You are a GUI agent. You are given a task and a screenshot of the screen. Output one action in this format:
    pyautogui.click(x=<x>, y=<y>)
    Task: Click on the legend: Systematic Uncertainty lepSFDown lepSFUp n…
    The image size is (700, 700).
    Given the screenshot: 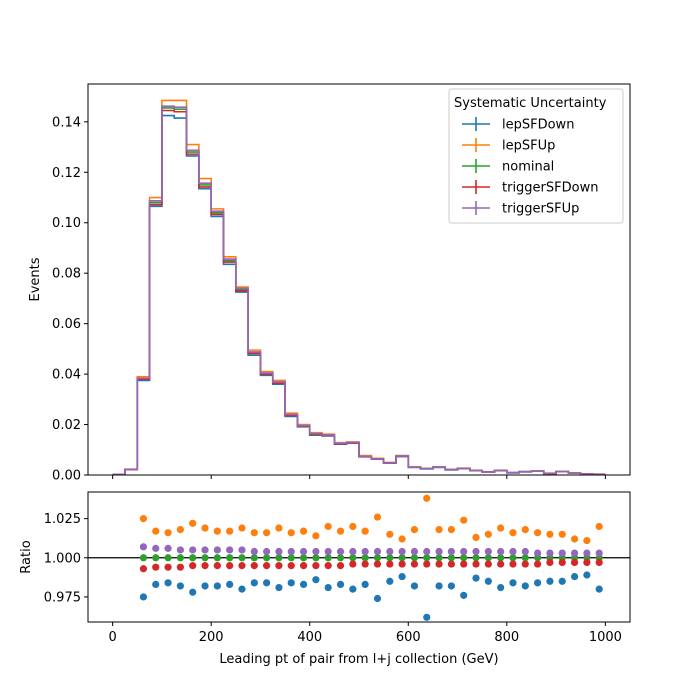 What is the action you would take?
    pyautogui.click(x=536, y=156)
    